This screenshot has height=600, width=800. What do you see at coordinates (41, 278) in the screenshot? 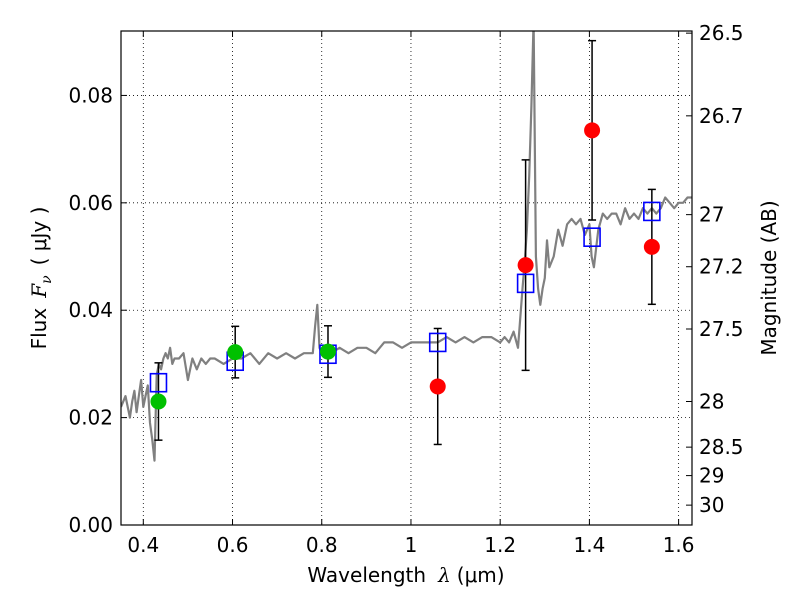
I see `y-axis-label: FluxFν( μJy )` at bounding box center [41, 278].